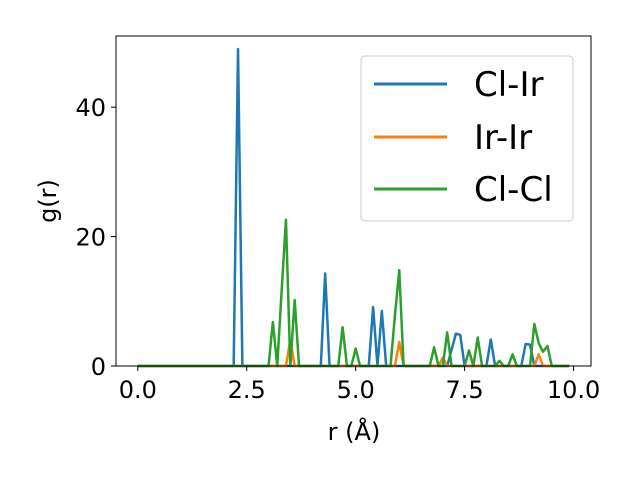  Describe the element at coordinates (247, 390) in the screenshot. I see `x-tick-label: 2.5` at that location.